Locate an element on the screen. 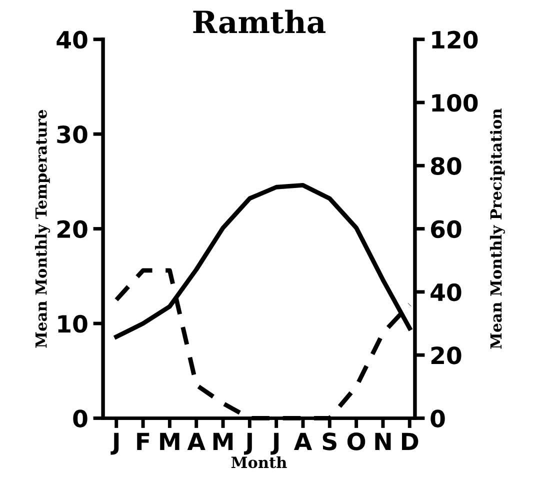 This screenshot has height=492, width=557. y-tick-label: 30 is located at coordinates (72, 135).